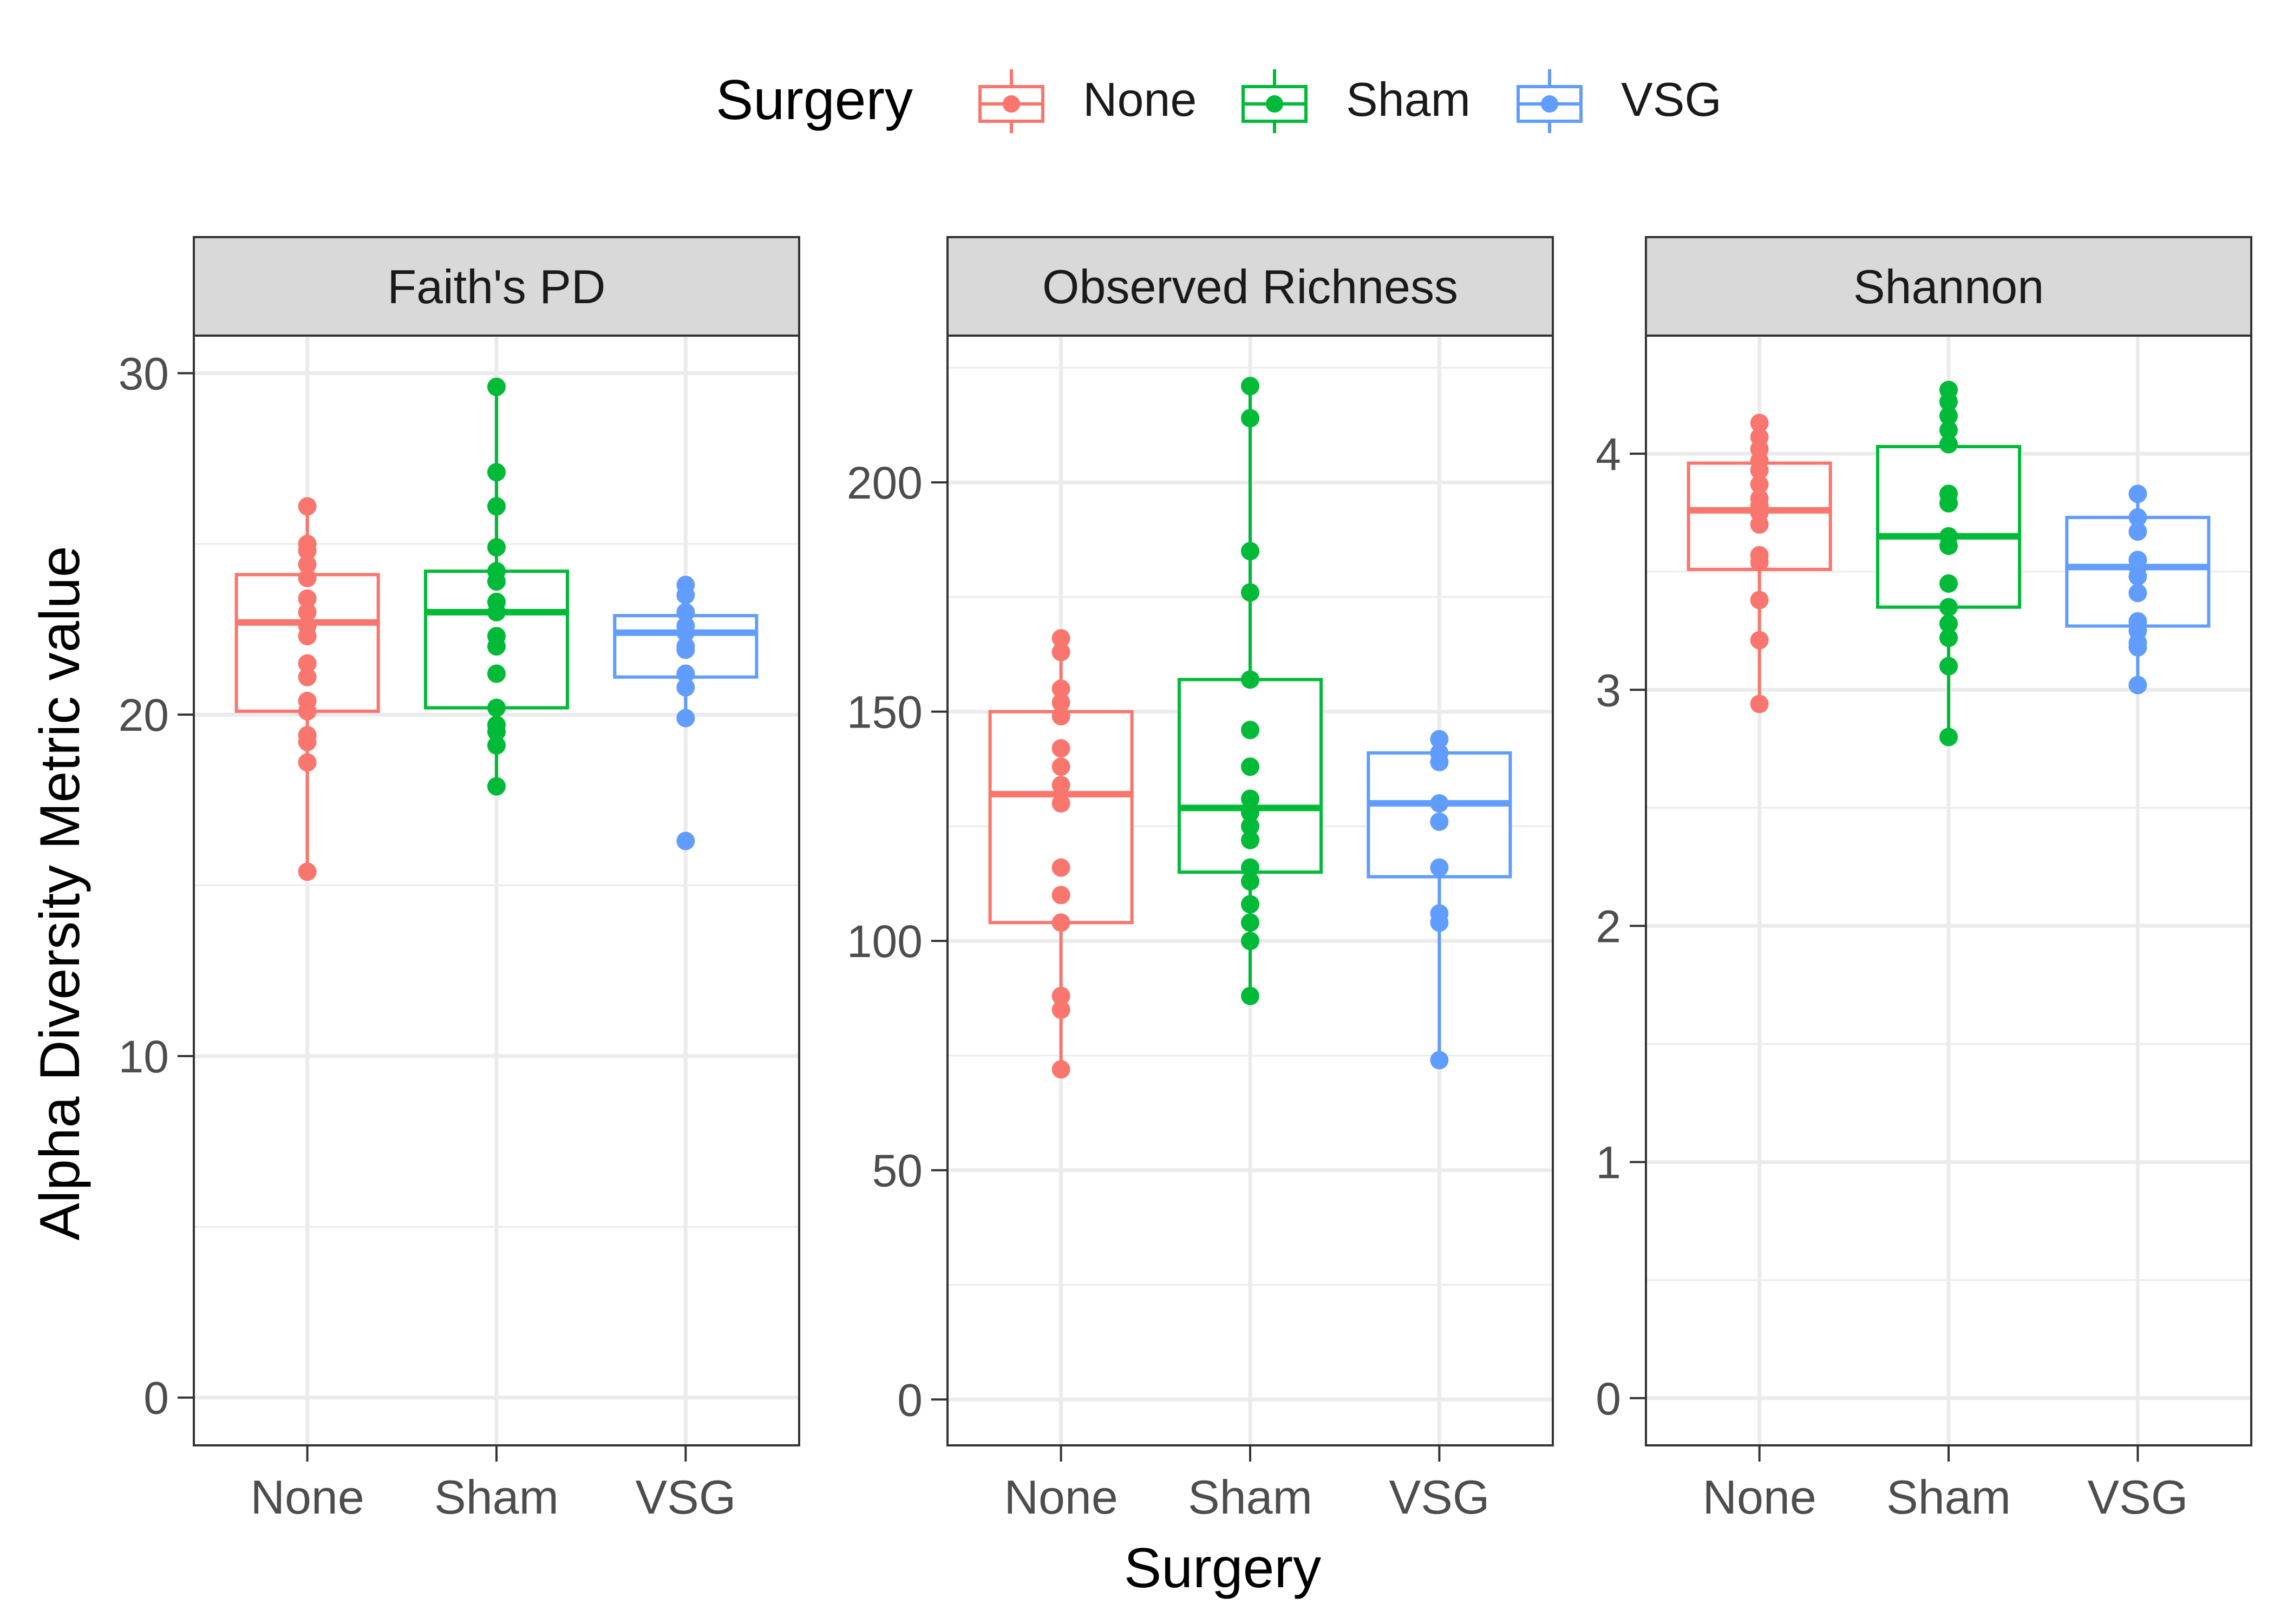 This screenshot has width=2274, height=1624. What do you see at coordinates (1223, 1568) in the screenshot?
I see `x-axis-title: Surgery` at bounding box center [1223, 1568].